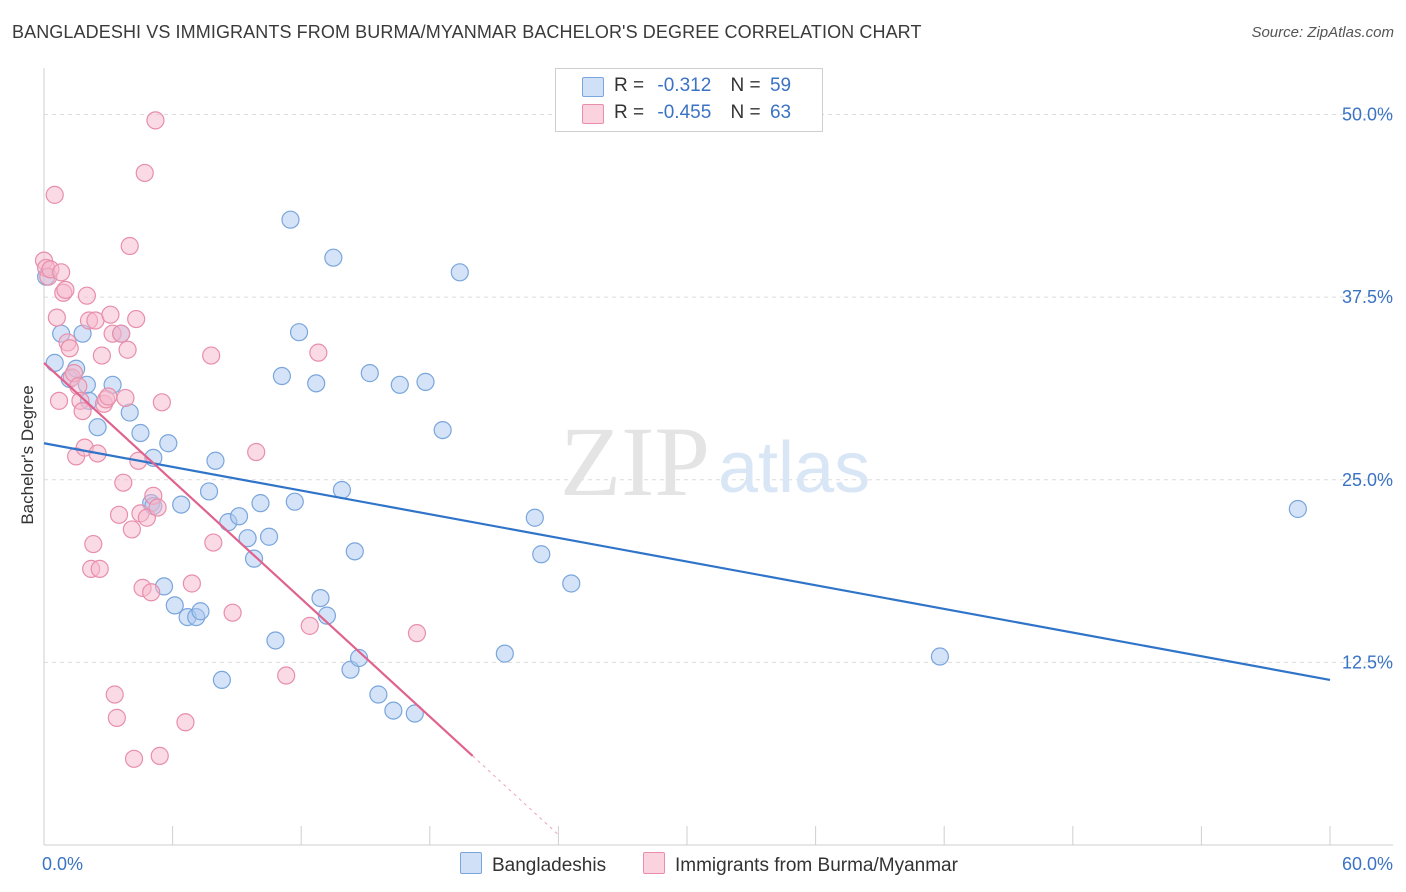 This screenshot has height=892, width=1406. I want to click on legend-n-value: 59, so click(780, 85).